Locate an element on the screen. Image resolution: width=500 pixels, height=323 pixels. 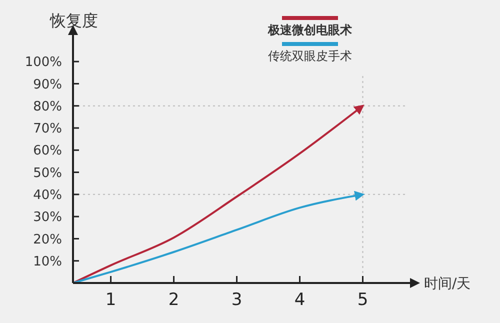
y-tick-label: 90% is located at coordinates (47, 84).